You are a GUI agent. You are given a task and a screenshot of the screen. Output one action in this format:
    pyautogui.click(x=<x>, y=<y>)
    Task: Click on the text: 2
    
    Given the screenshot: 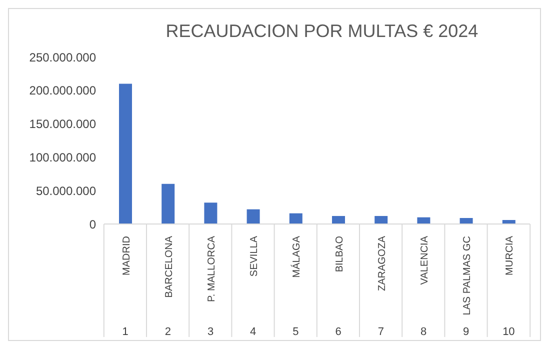 What is the action you would take?
    pyautogui.click(x=167, y=332)
    